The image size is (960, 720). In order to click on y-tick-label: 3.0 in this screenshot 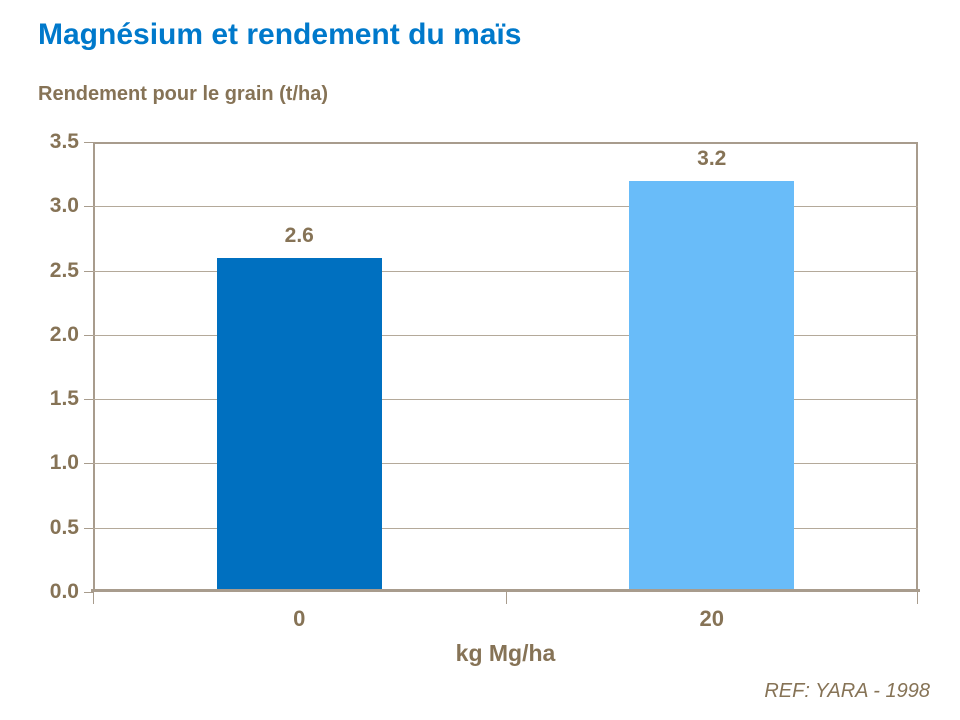, I will do `click(64, 206)`.